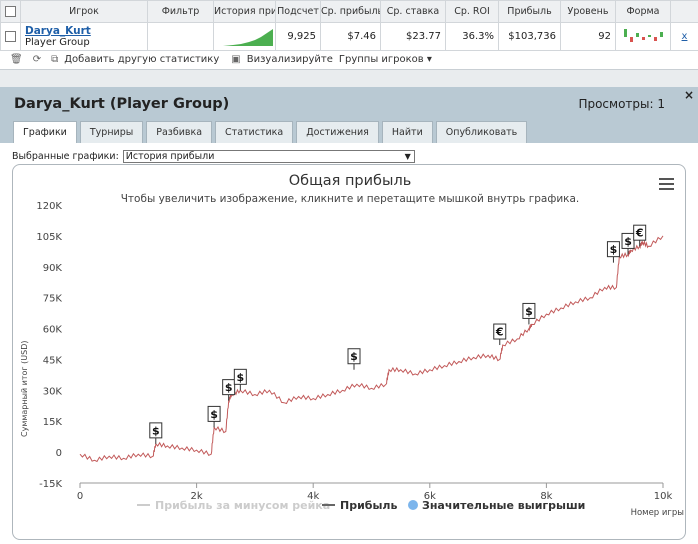 Image resolution: width=698 pixels, height=544 pixels. What do you see at coordinates (588, 36) in the screenshot?
I see `level-cell: 92` at bounding box center [588, 36].